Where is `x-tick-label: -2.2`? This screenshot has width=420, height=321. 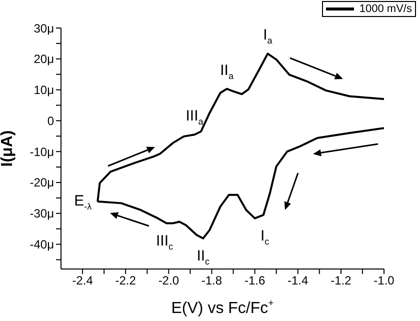
x-tick-label: -2.2 is located at coordinates (125, 281).